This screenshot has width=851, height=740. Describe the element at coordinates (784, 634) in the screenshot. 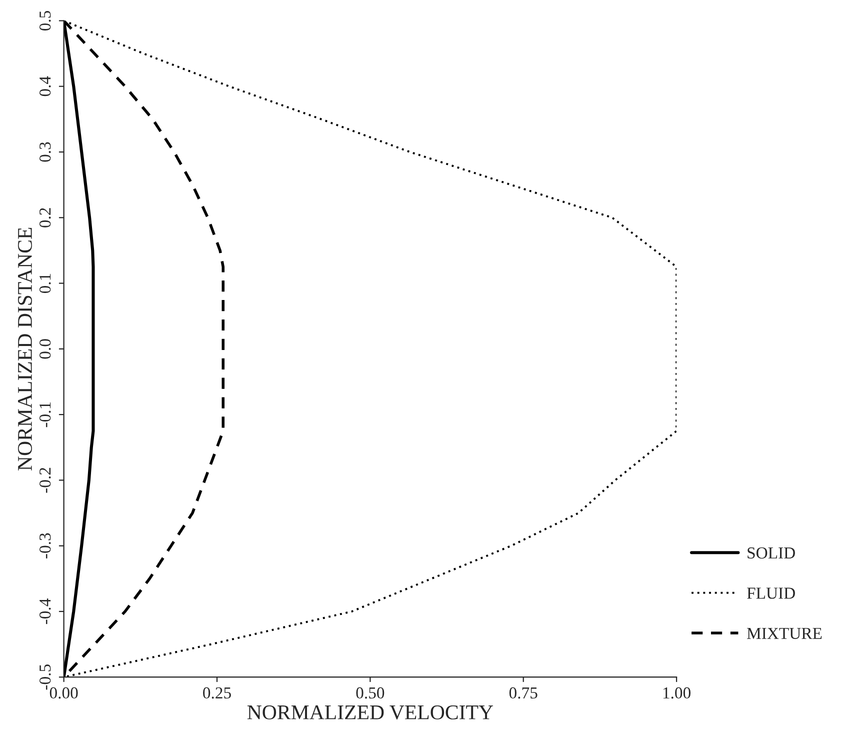

I see `legend-label: MIXTURE` at that location.